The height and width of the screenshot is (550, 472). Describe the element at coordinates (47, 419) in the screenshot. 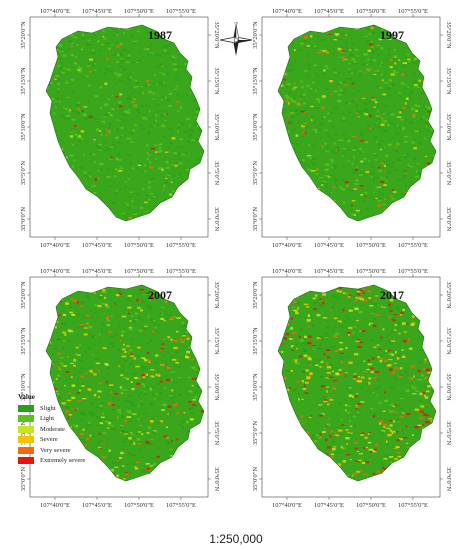

I see `legend-label: Light` at that location.